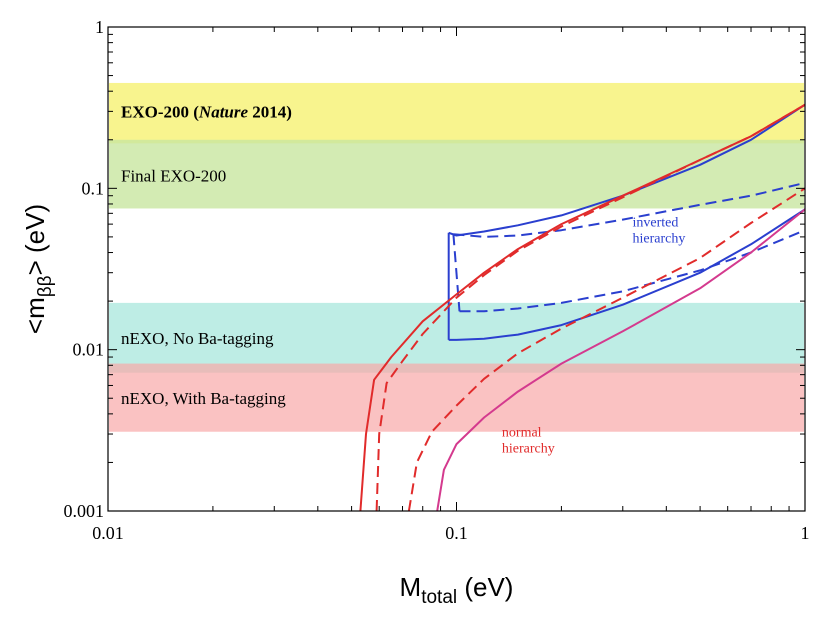 The image size is (833, 623). I want to click on band-exo200-nature, so click(456, 113).